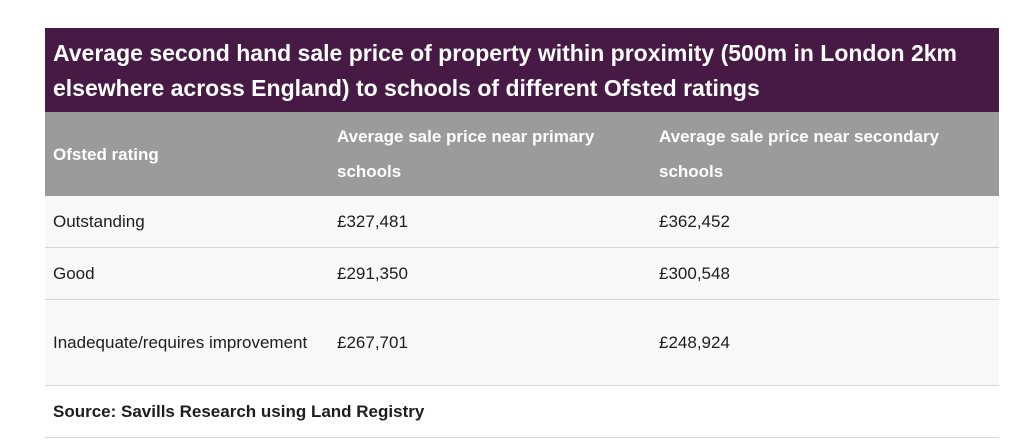 This screenshot has height=444, width=1015. I want to click on column-header-primary-price: Average sale price near primary schools, so click(490, 154).